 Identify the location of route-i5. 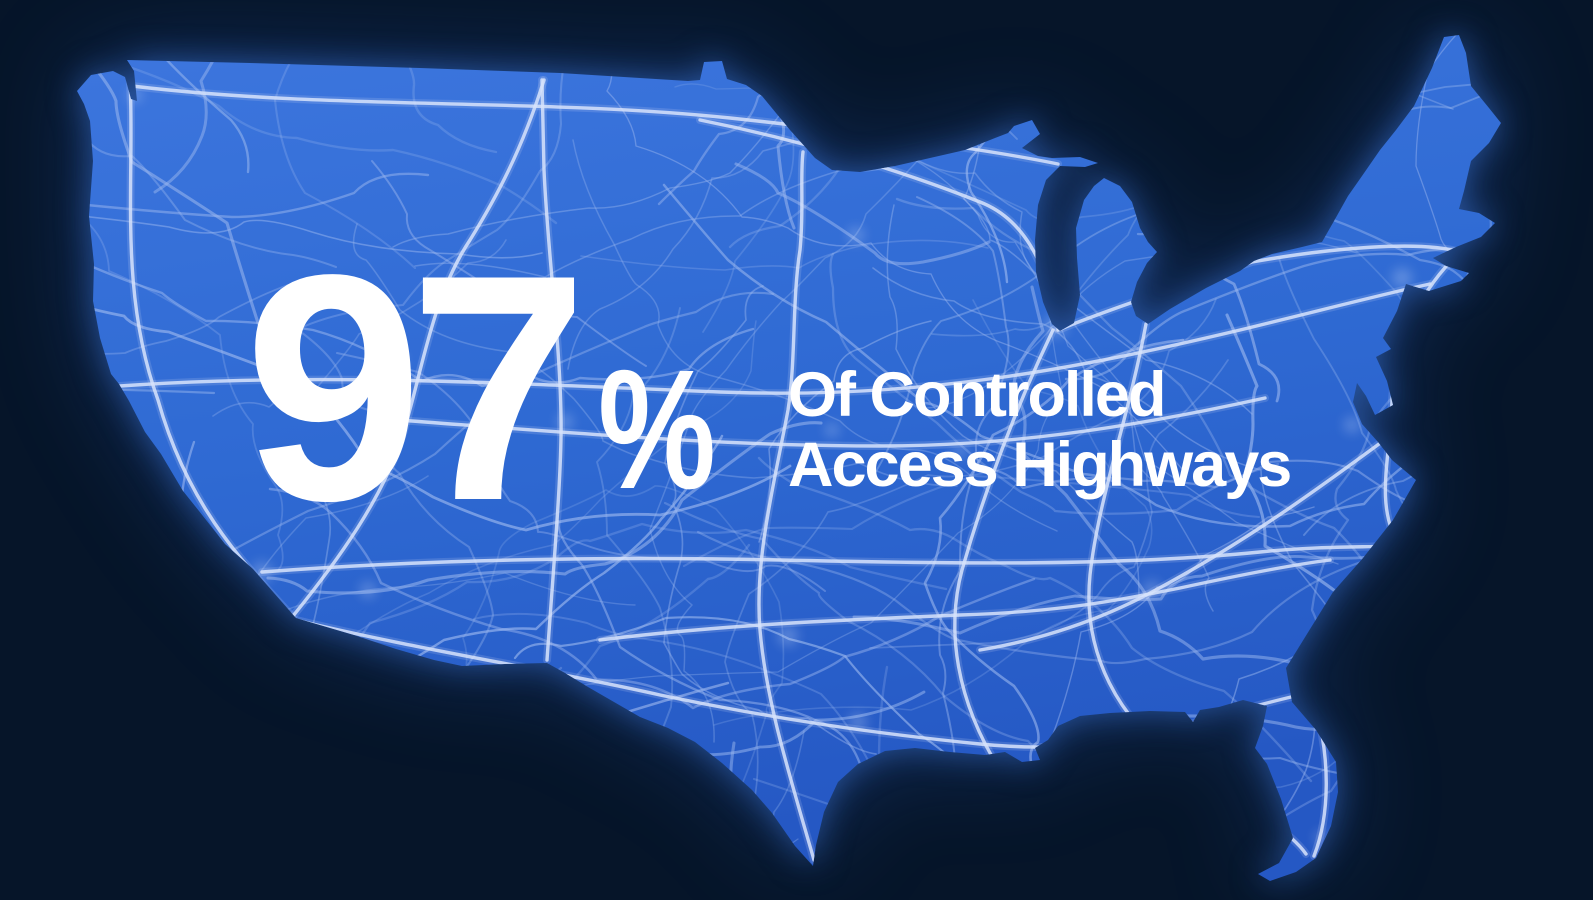
(211, 348).